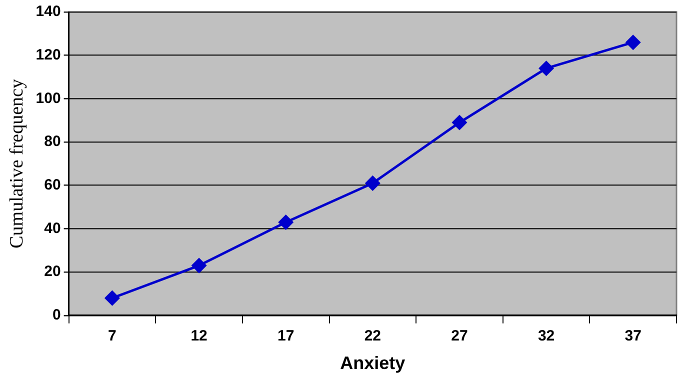 The height and width of the screenshot is (383, 685). I want to click on x-tick-label: 27, so click(459, 336).